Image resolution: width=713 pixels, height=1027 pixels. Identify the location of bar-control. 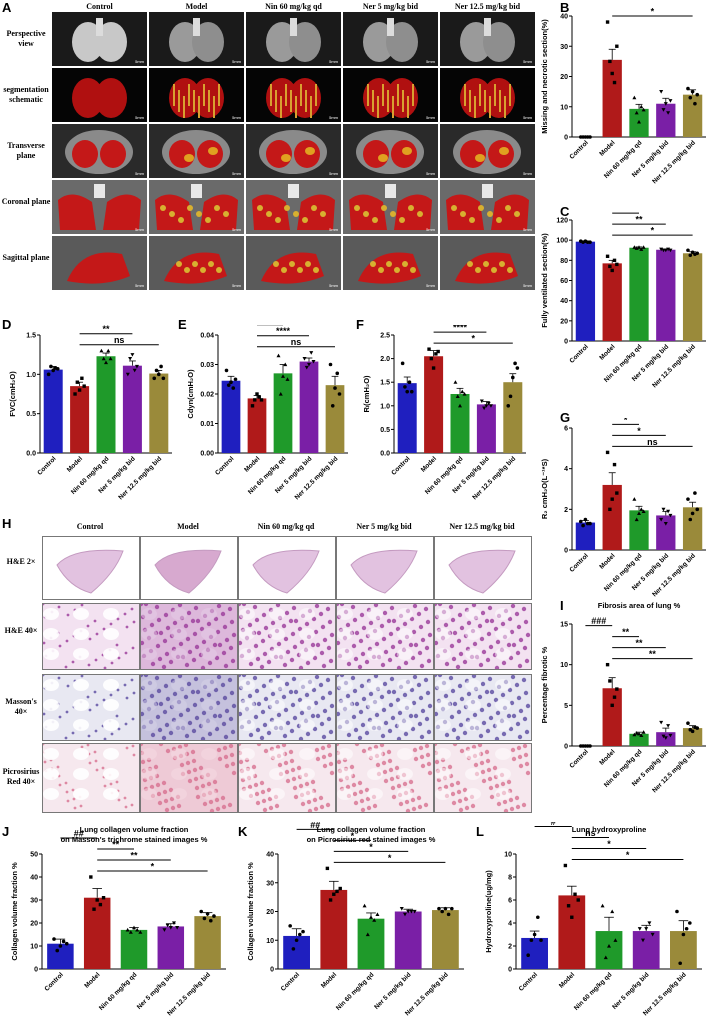
(407, 418).